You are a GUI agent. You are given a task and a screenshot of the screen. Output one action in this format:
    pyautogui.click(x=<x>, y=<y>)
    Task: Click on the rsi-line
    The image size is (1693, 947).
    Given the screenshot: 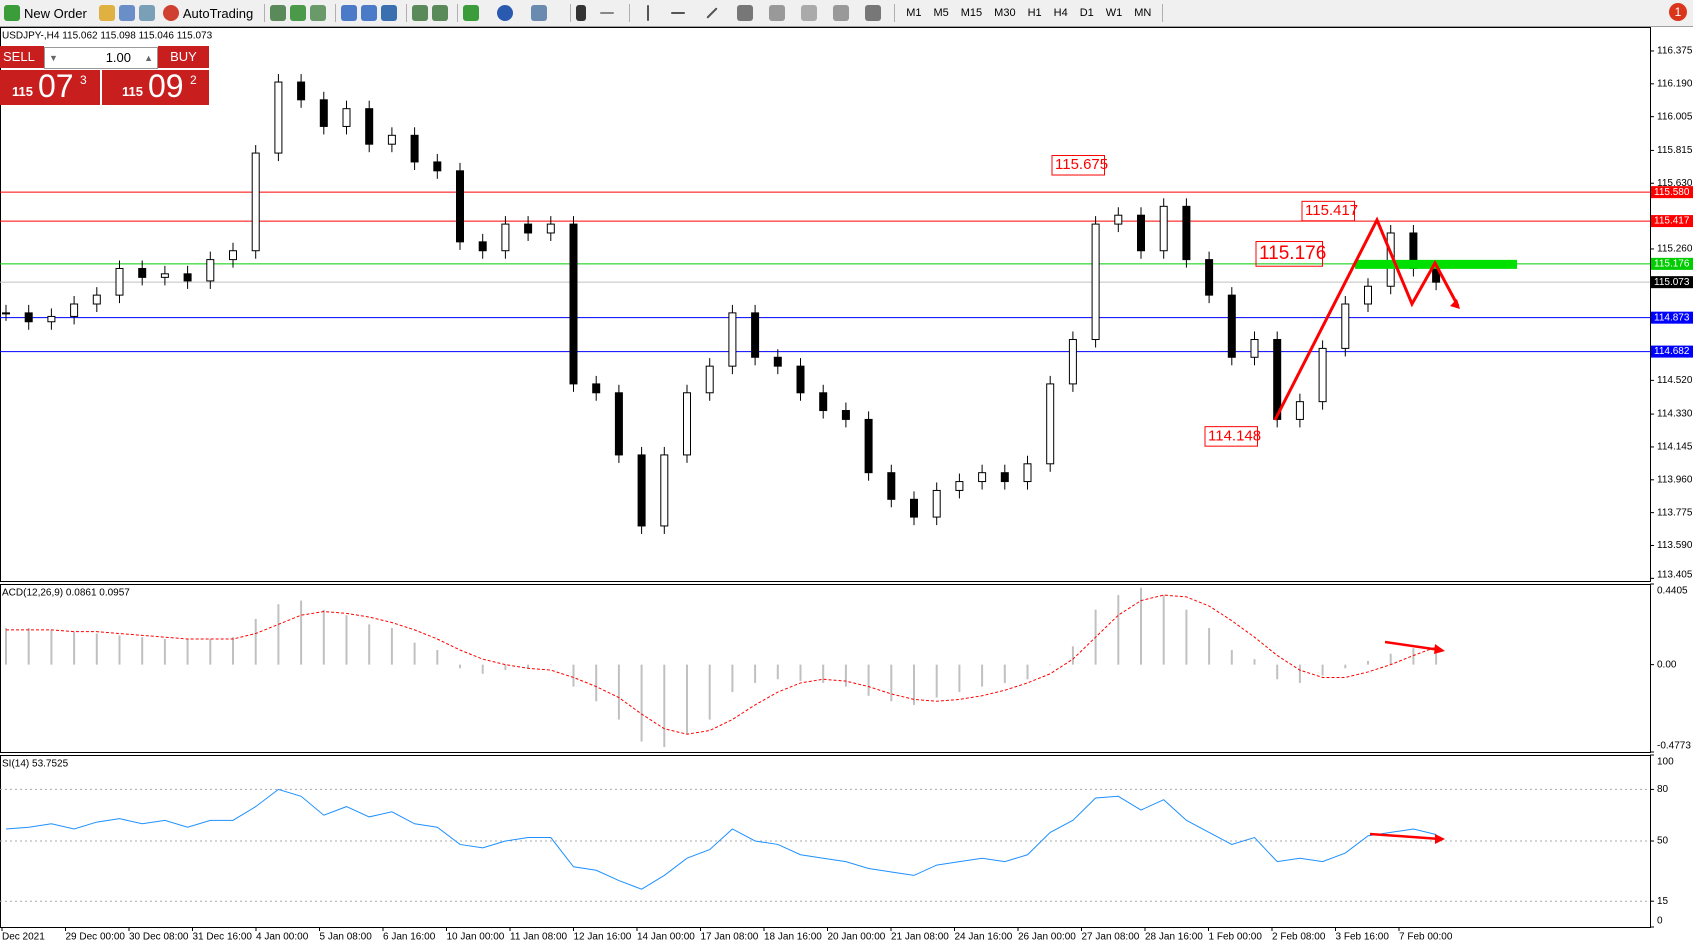 What is the action you would take?
    pyautogui.click(x=721, y=839)
    